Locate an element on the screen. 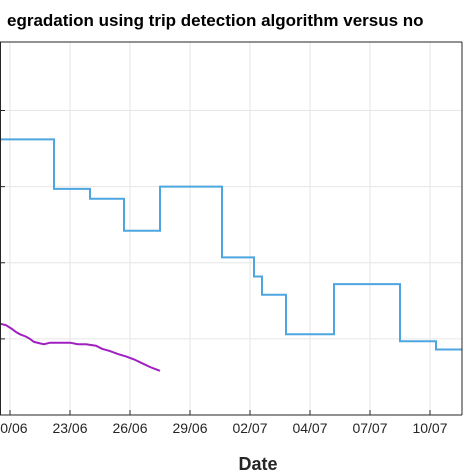  x-tick-label-3: 29/06 is located at coordinates (189, 428).